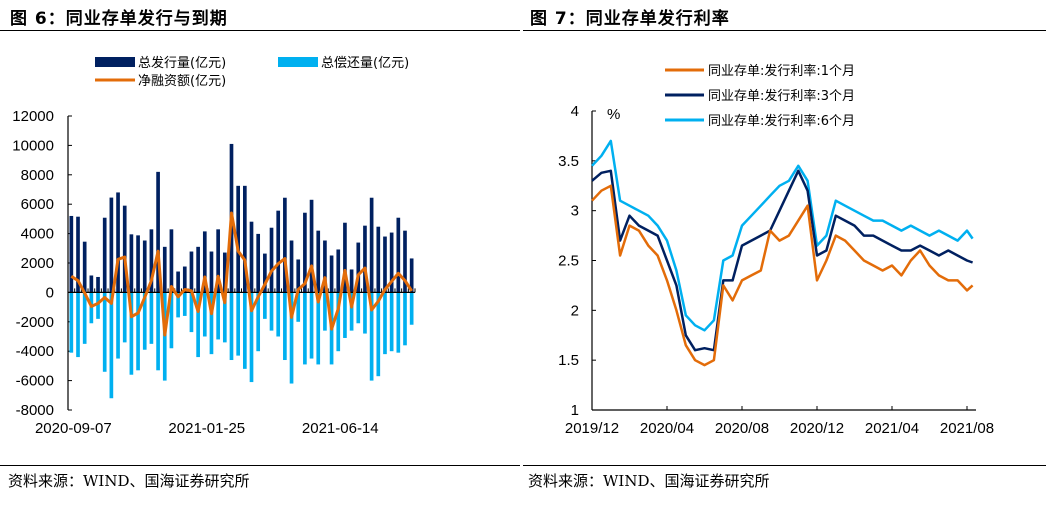 The width and height of the screenshot is (1046, 505). Describe the element at coordinates (781, 96) in the screenshot. I see `legend-label-1: 同业存单:发行利率:3个月` at that location.